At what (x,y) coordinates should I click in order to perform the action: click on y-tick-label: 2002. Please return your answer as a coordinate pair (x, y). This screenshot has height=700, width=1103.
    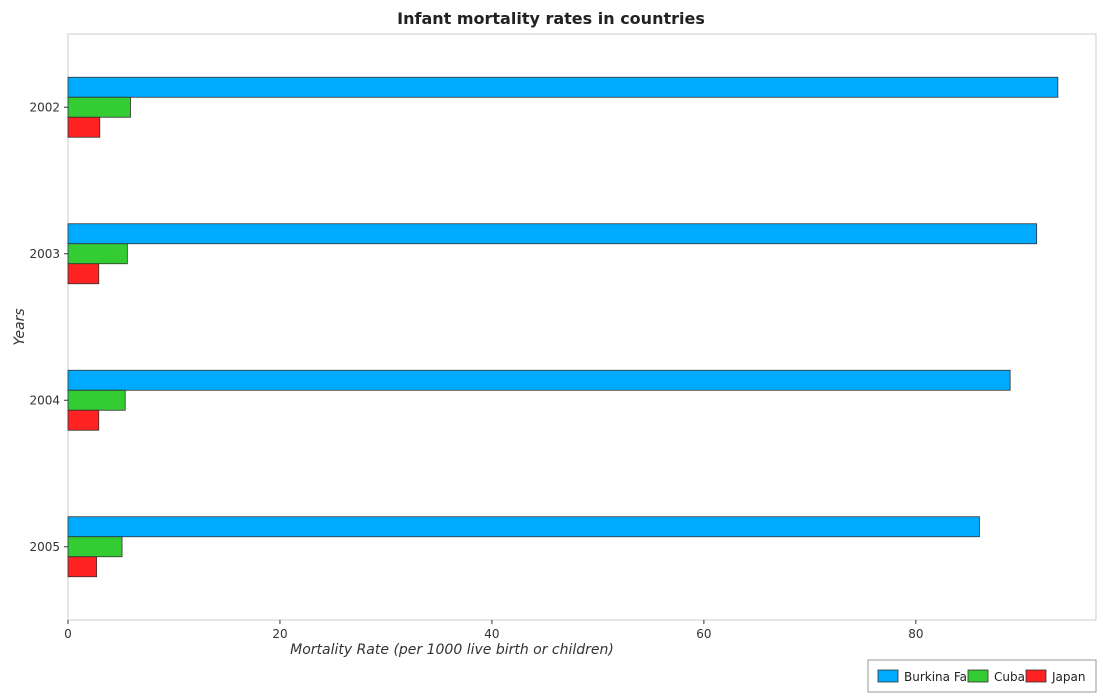
    Looking at the image, I should click on (44, 107).